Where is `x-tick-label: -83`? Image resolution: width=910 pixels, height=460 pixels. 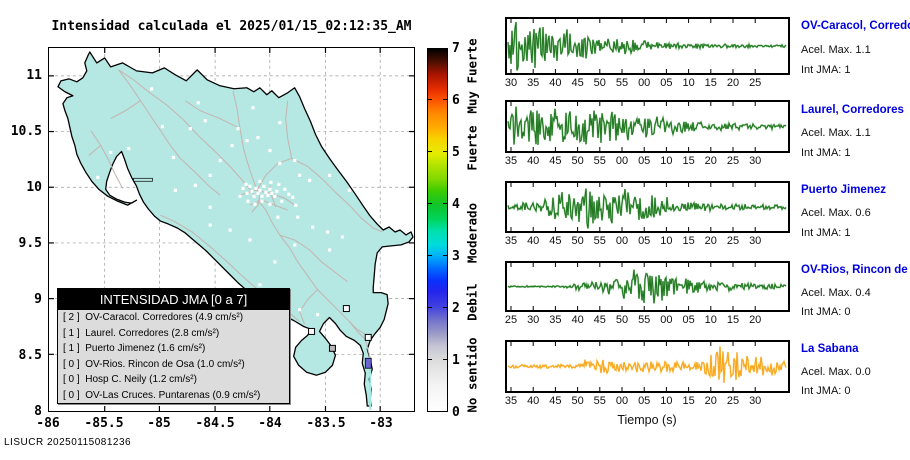 x-tick-label: -83 is located at coordinates (381, 423).